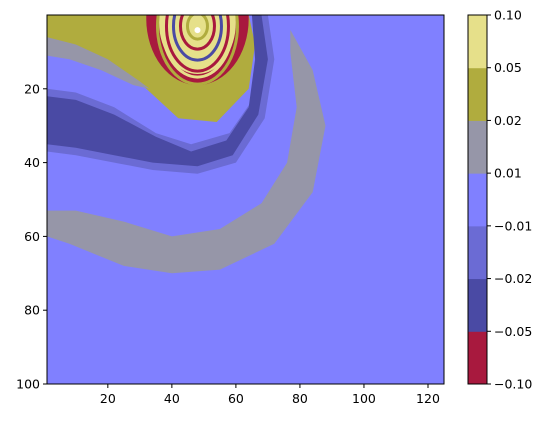  What do you see at coordinates (364, 398) in the screenshot?
I see `x-tick-label: 100` at bounding box center [364, 398].